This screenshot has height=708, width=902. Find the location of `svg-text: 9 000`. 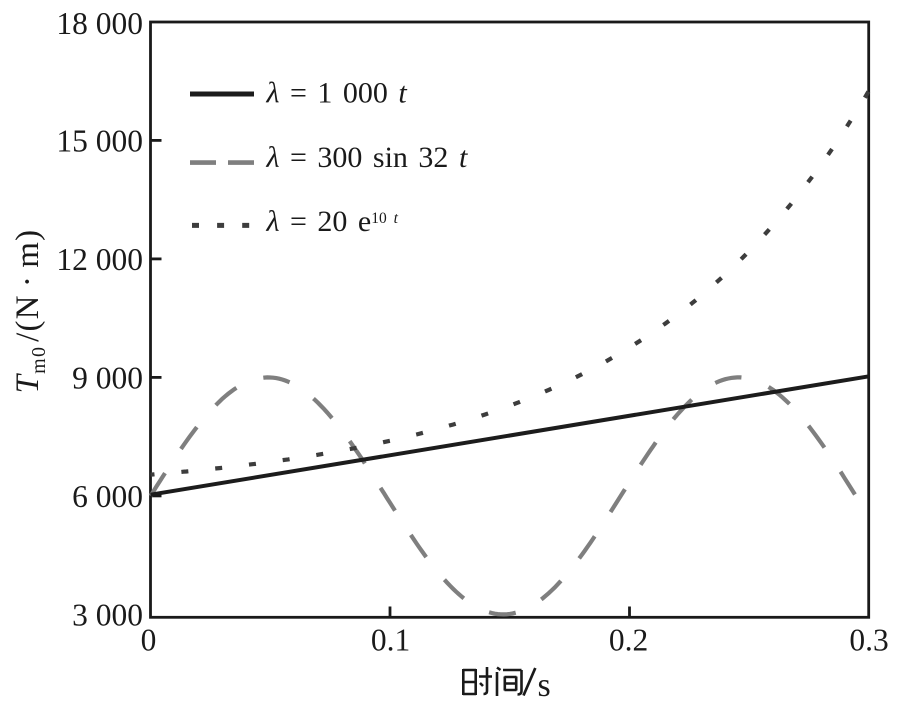

svg-text: 9 000 is located at coordinates (107, 377).